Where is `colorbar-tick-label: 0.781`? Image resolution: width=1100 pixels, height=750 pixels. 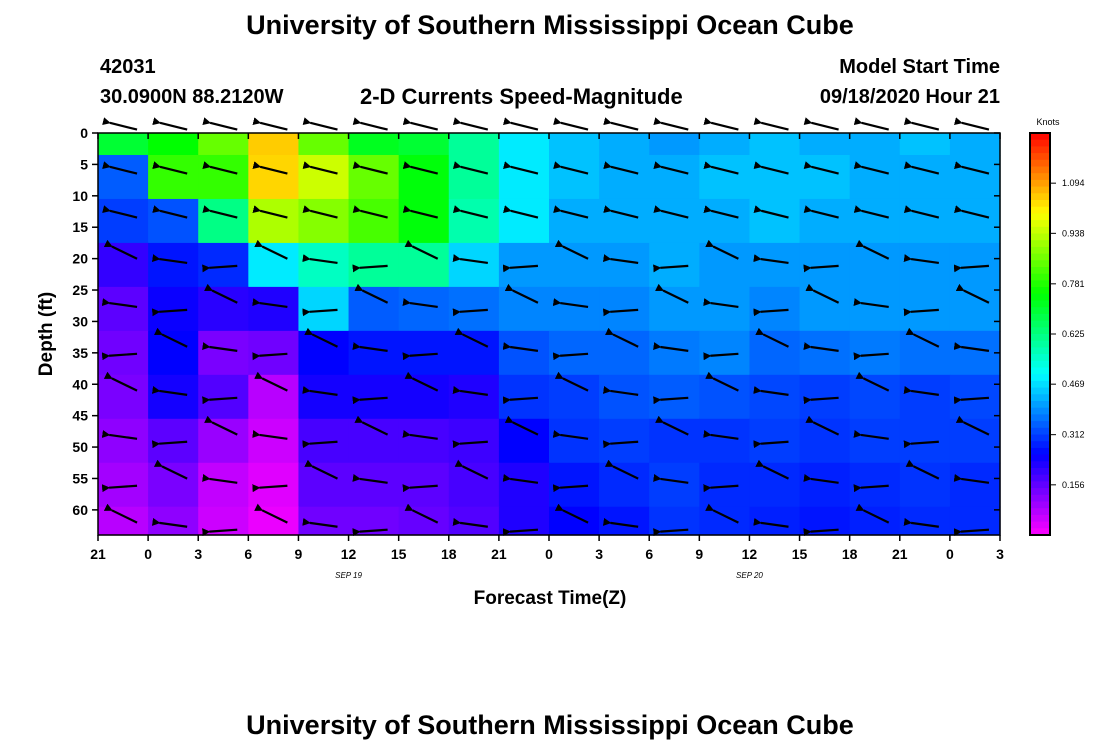 colorbar-tick-label: 0.781 is located at coordinates (1073, 284).